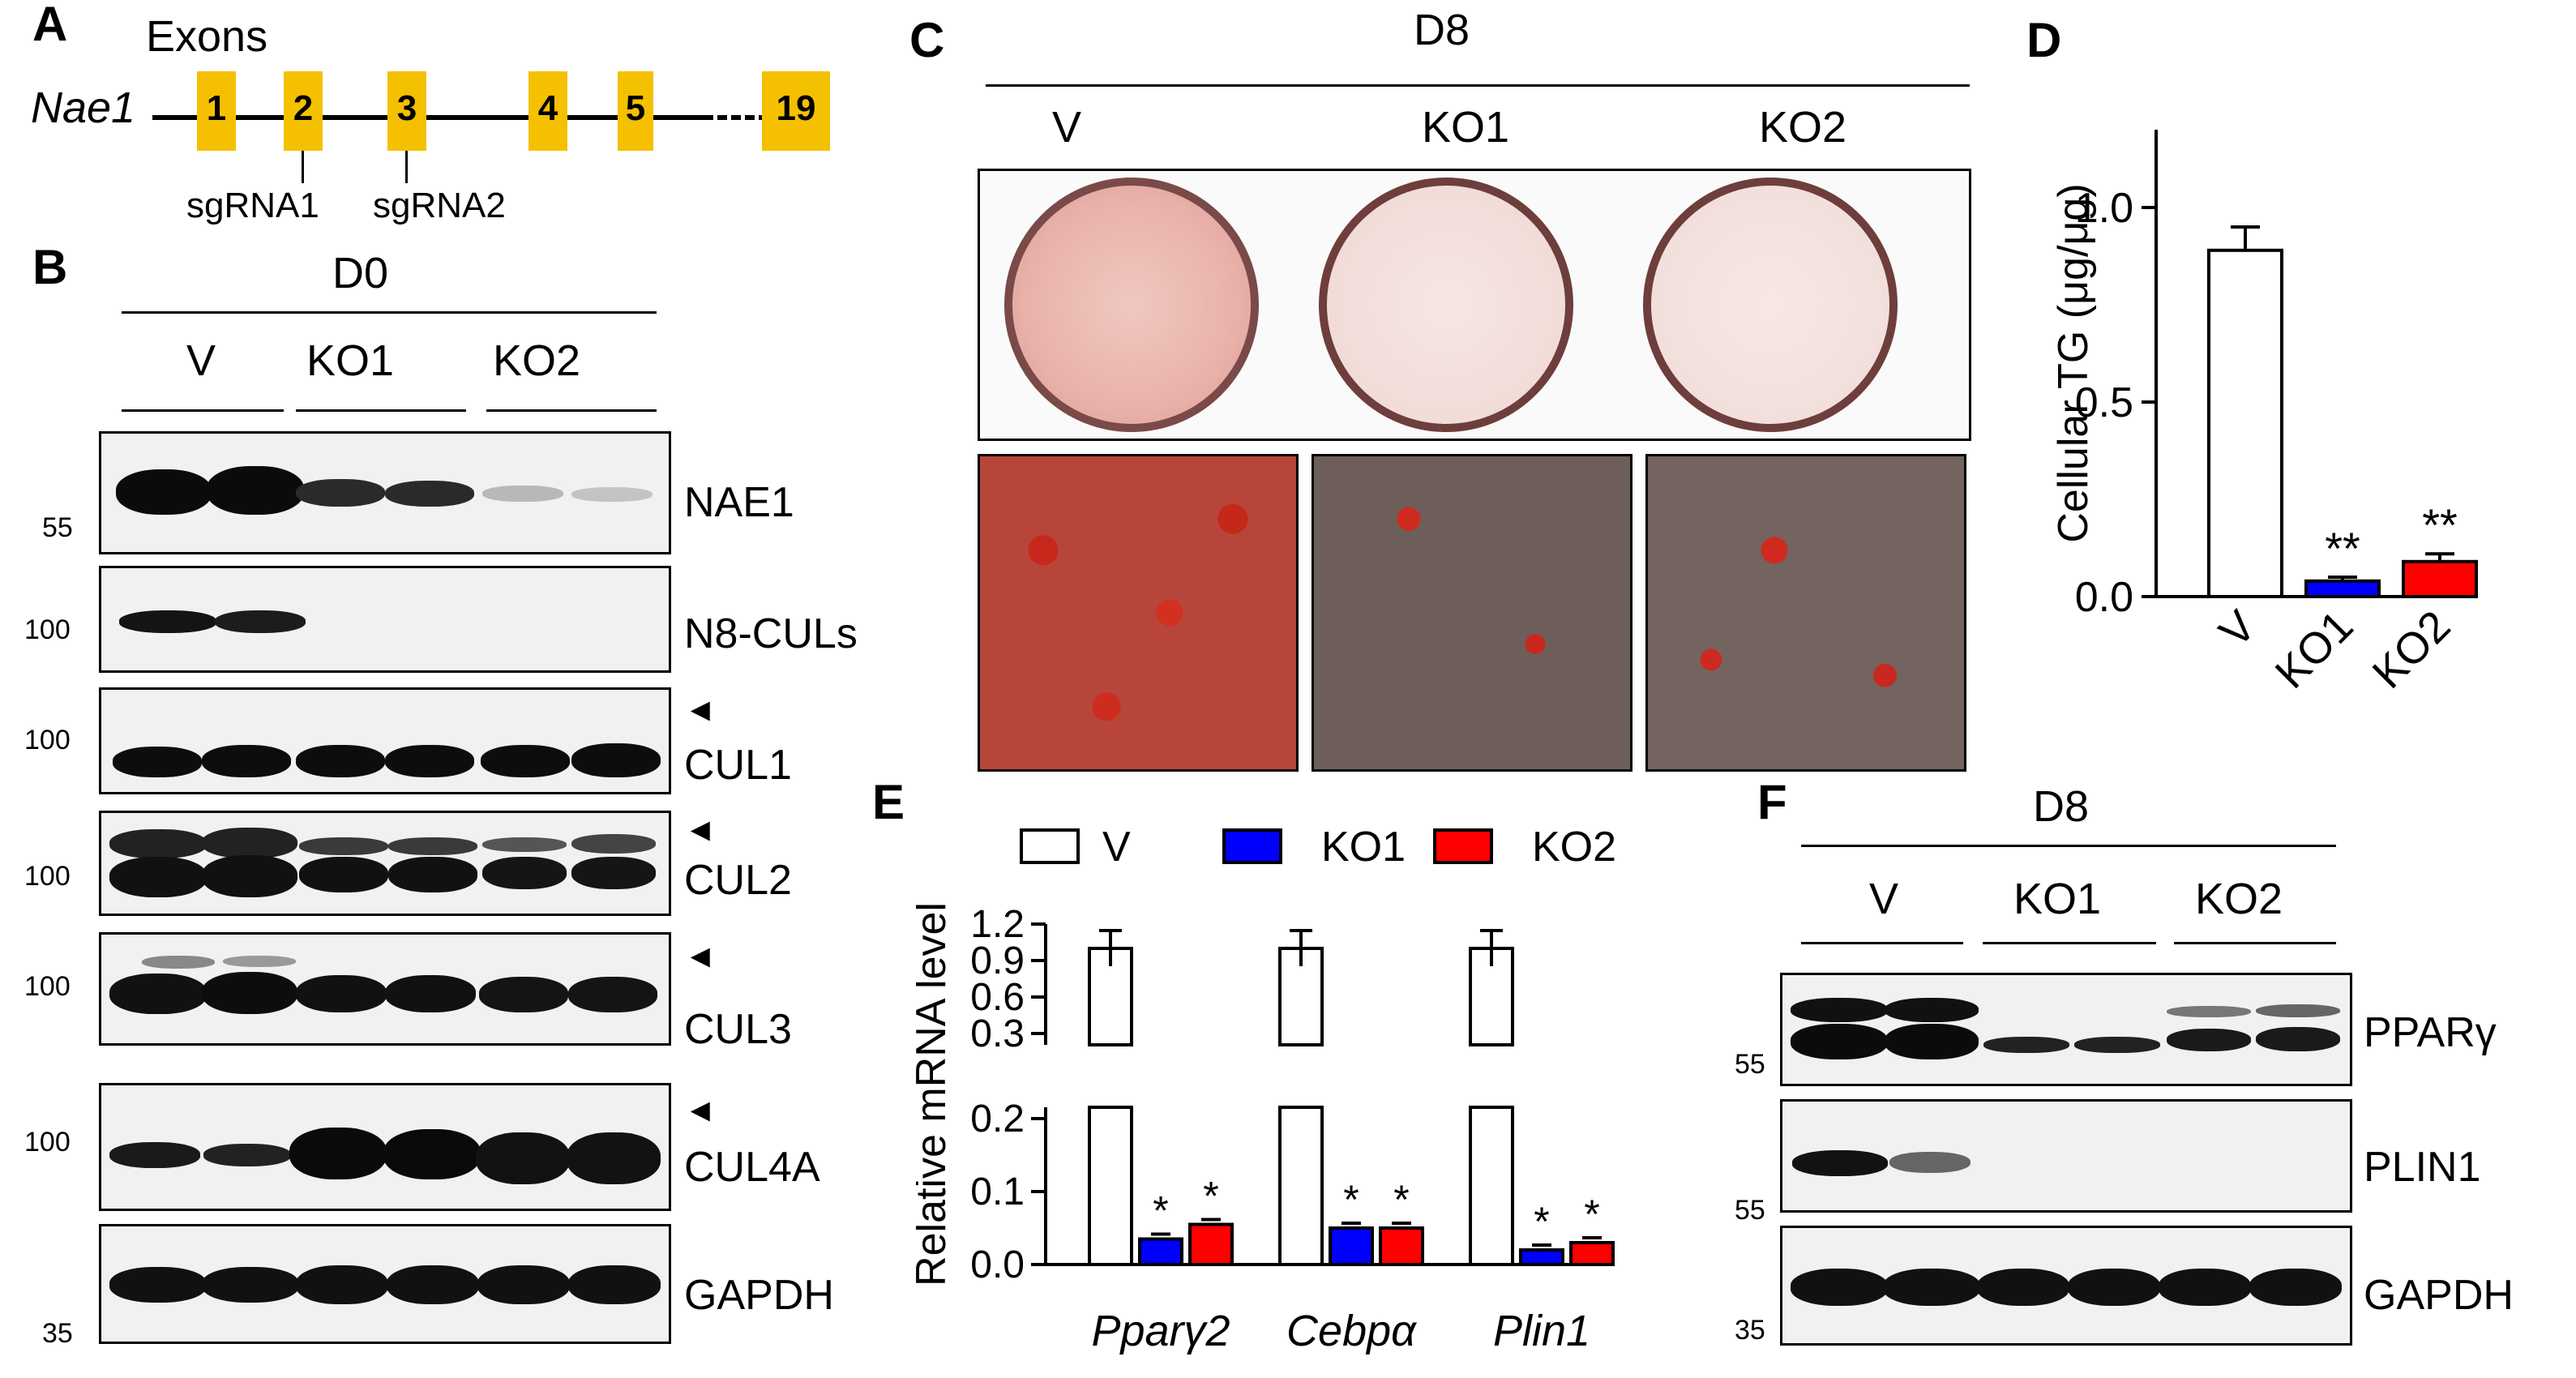 Image resolution: width=2576 pixels, height=1378 pixels. Describe the element at coordinates (1474, 305) in the screenshot. I see `well-plate-photo` at that location.